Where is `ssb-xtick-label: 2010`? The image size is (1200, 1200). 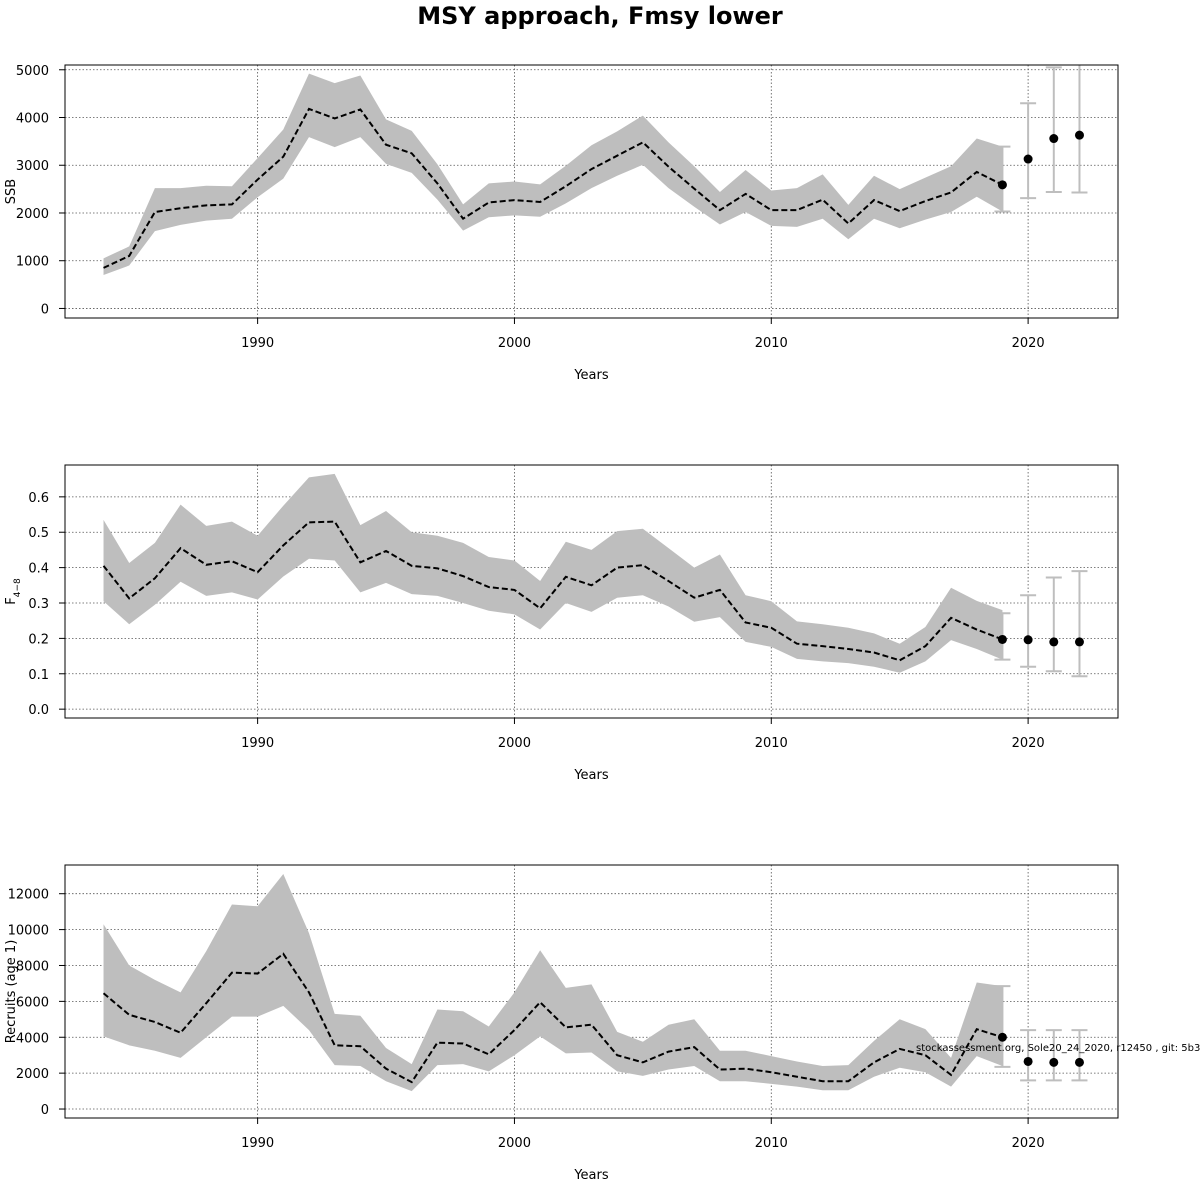
ssb-xtick-label: 2010 is located at coordinates (771, 343).